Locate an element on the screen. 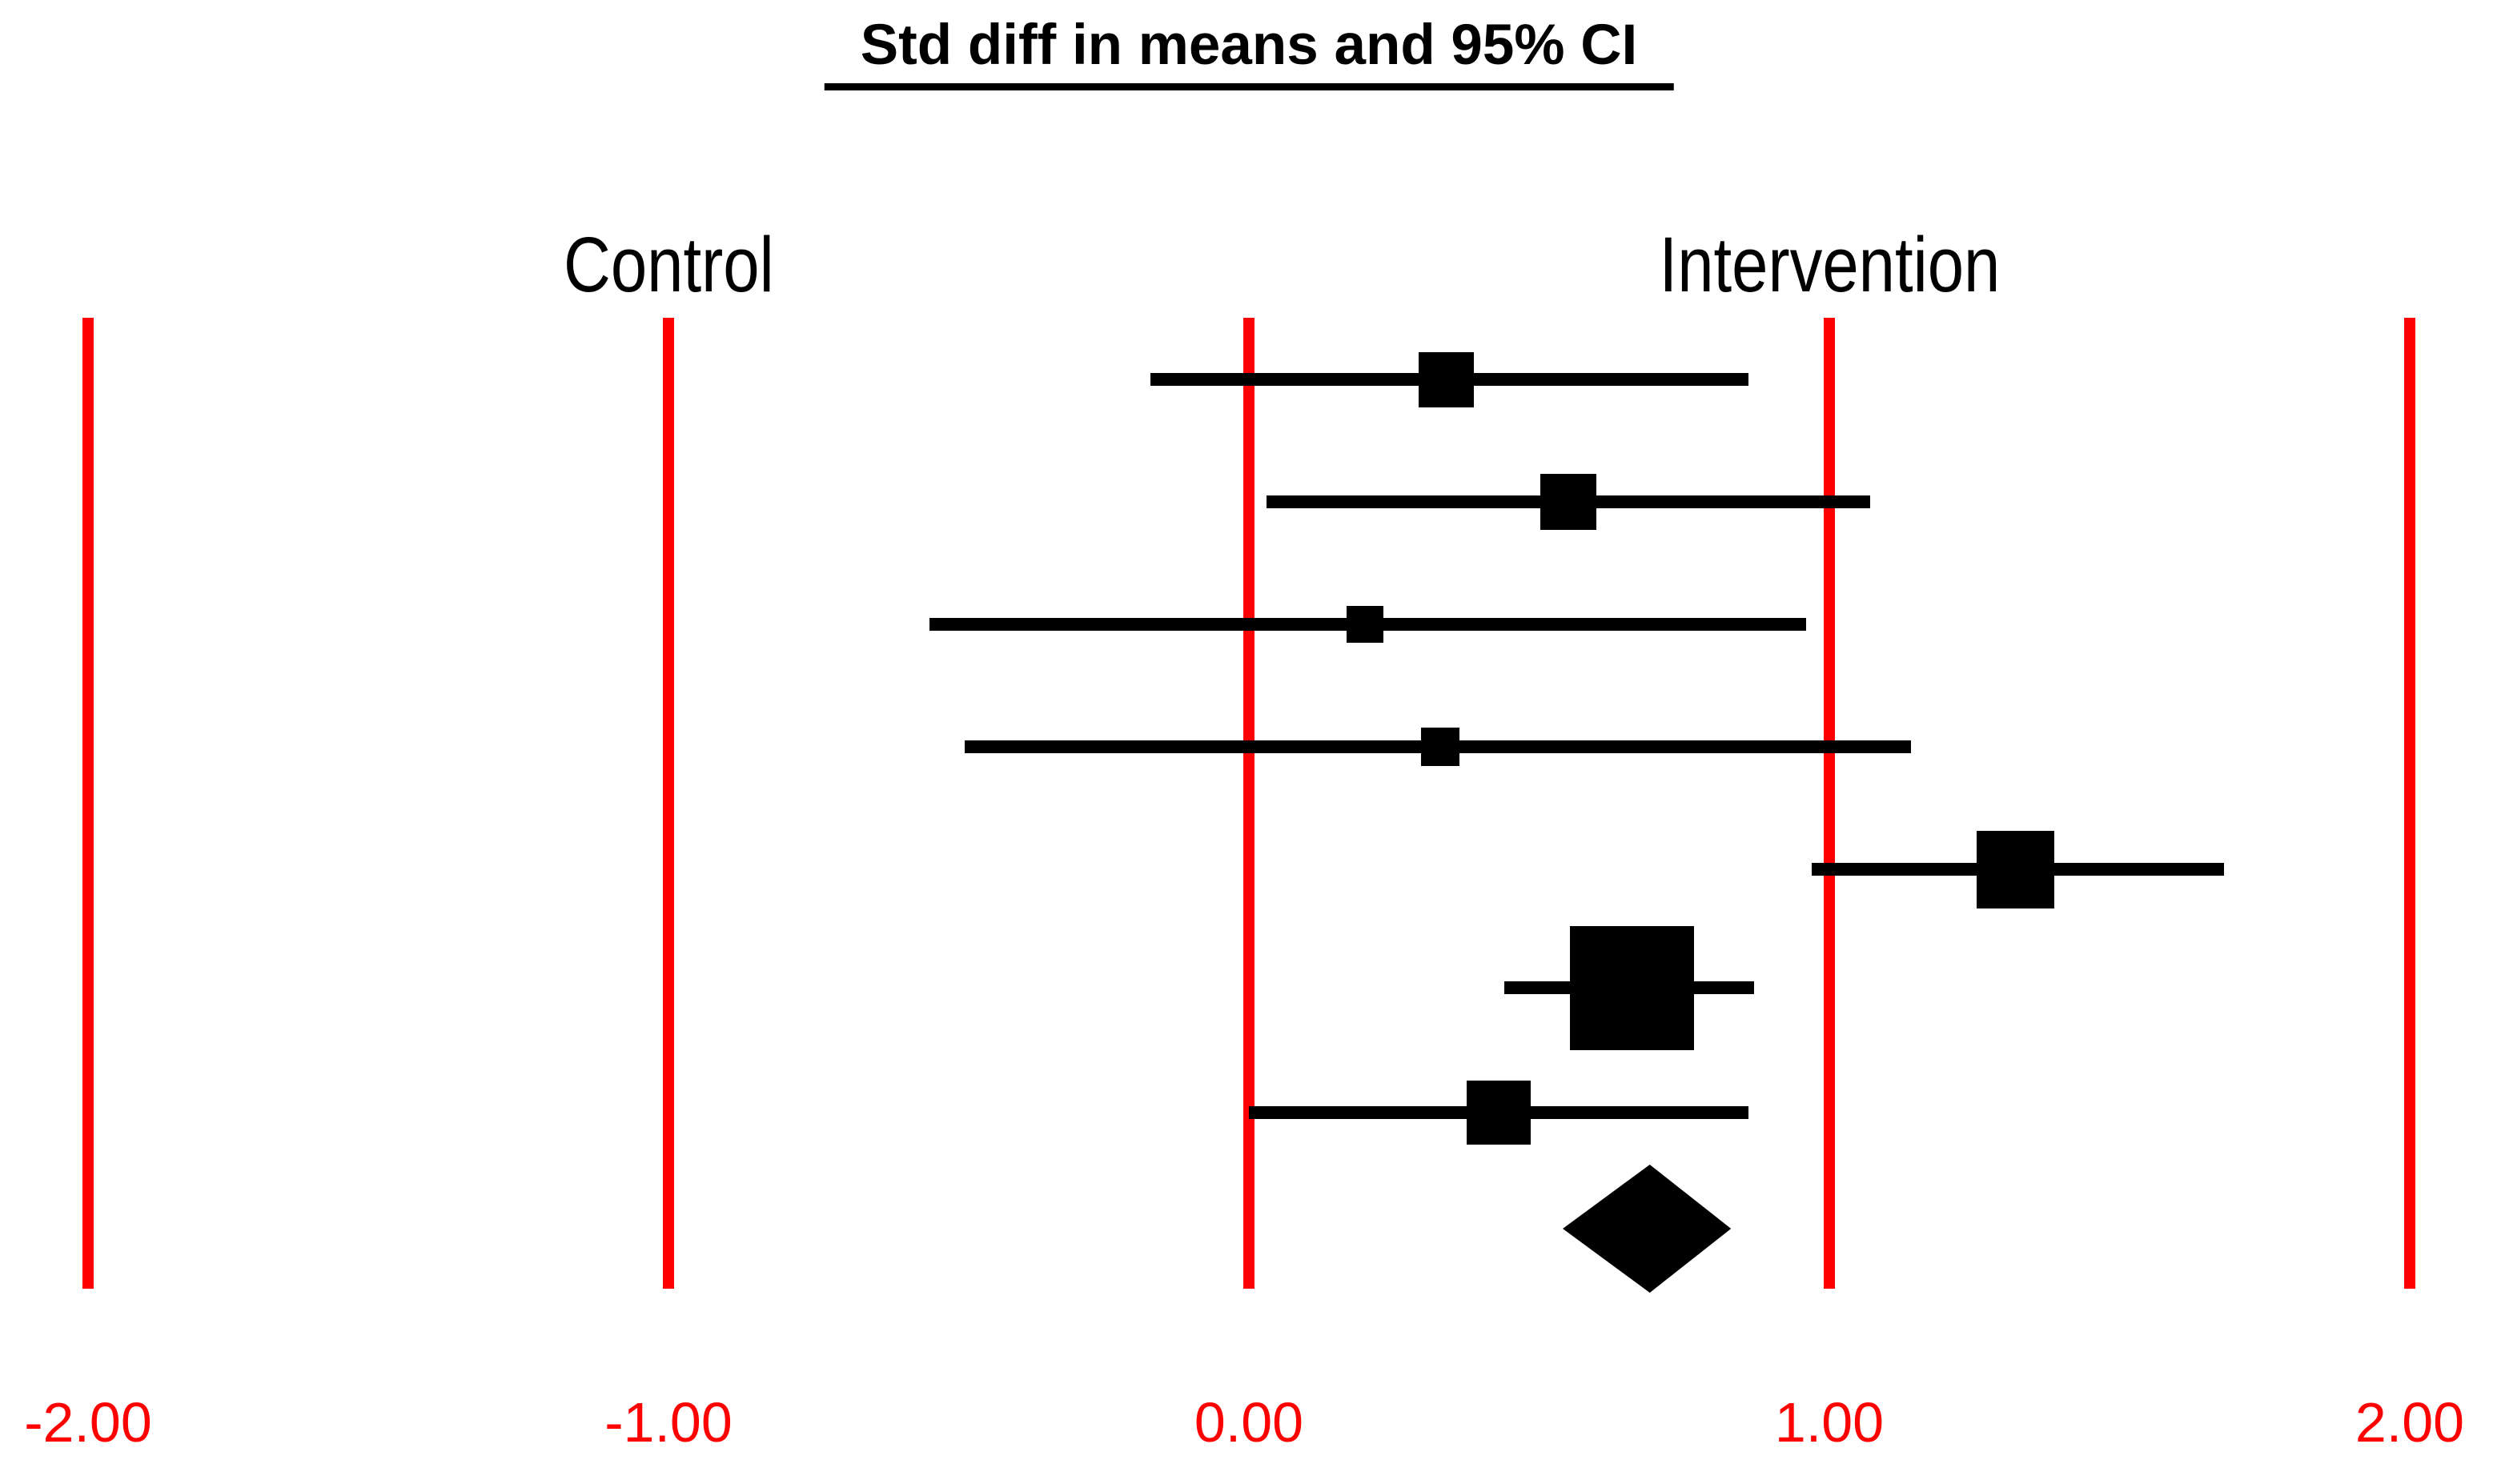 The height and width of the screenshot is (1484, 2493). axis-tick-label-0.00: 0.00 is located at coordinates (1249, 1422).